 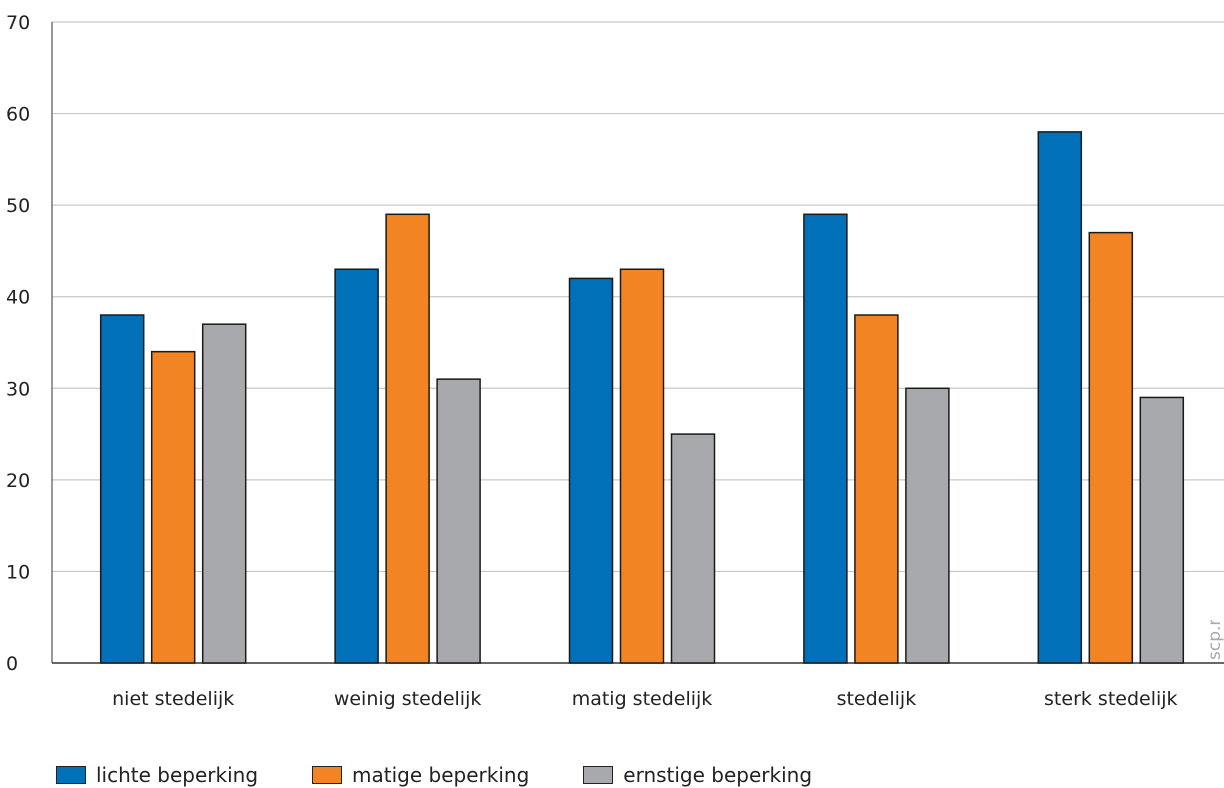 I want to click on y-tick-label: 60, so click(x=18, y=115).